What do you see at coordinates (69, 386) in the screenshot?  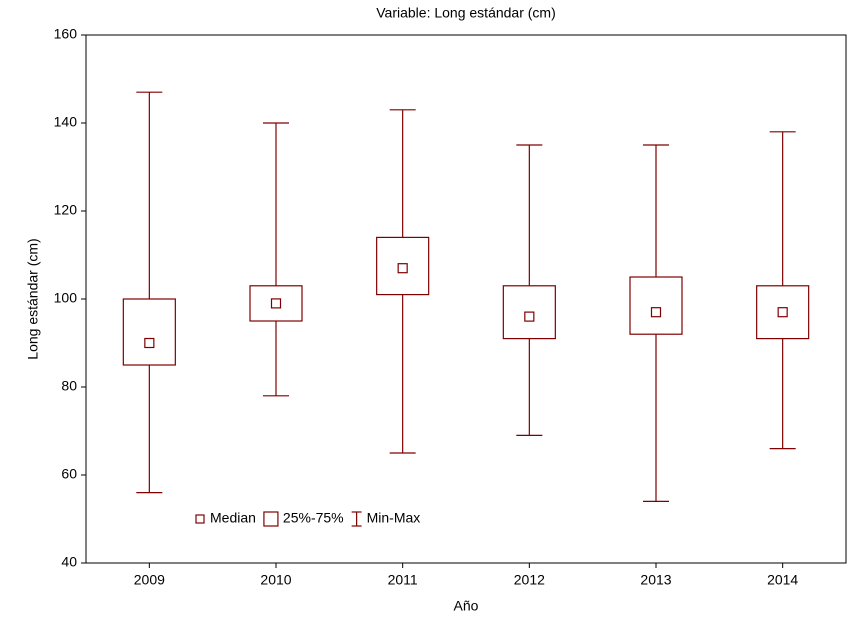 I see `y-tick-label: 80` at bounding box center [69, 386].